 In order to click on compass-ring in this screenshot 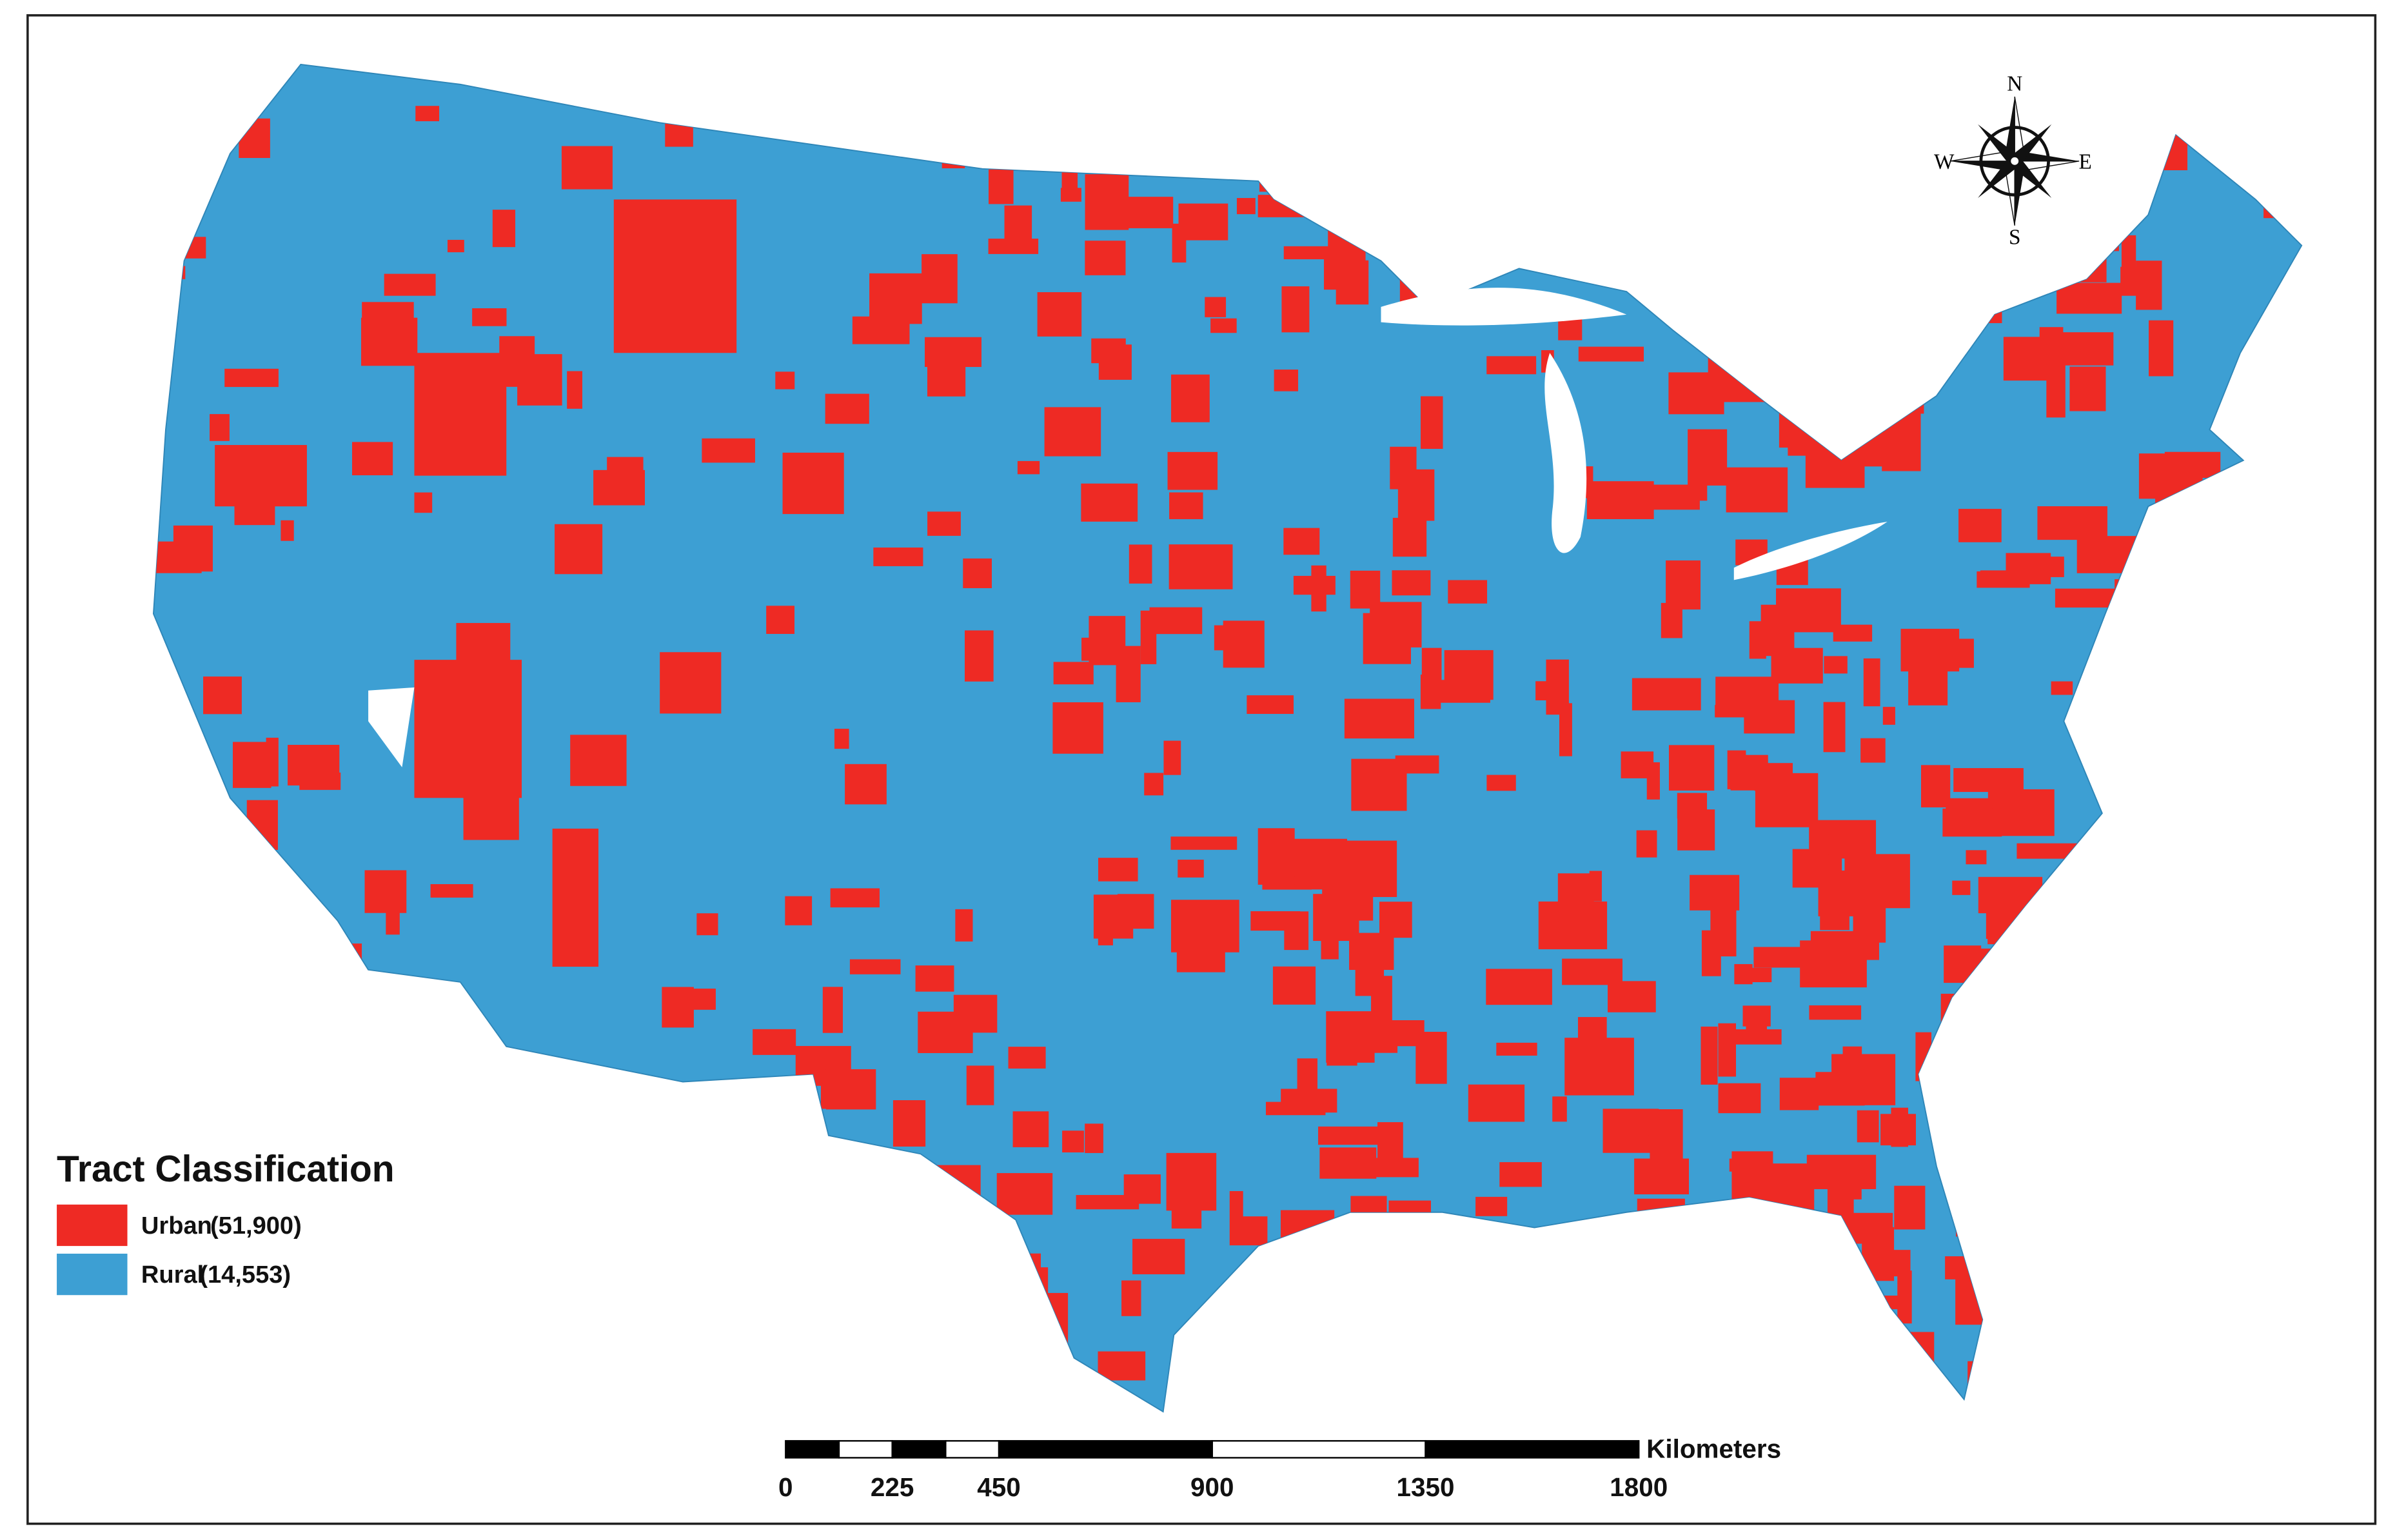, I will do `click(2014, 161)`.